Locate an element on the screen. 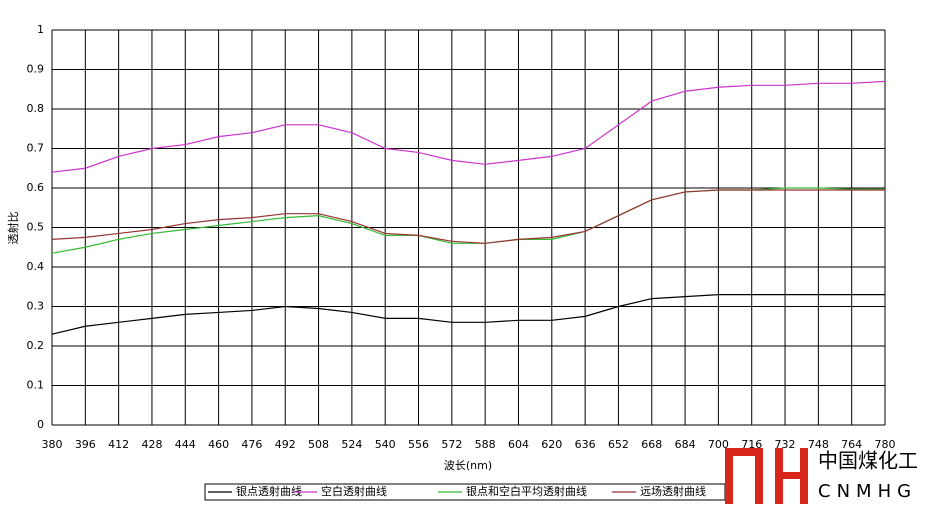 Image resolution: width=927 pixels, height=511 pixels. y-tick-label: 0.1 is located at coordinates (36, 385).